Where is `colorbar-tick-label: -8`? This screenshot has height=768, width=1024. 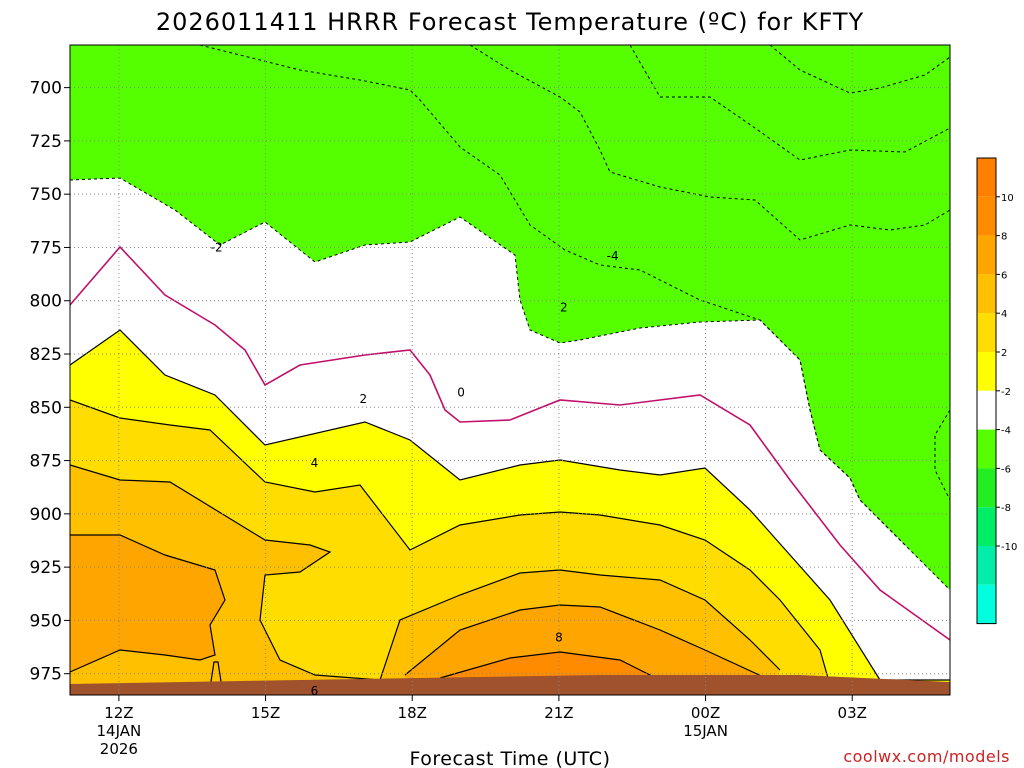 colorbar-tick-label: -8 is located at coordinates (1006, 508).